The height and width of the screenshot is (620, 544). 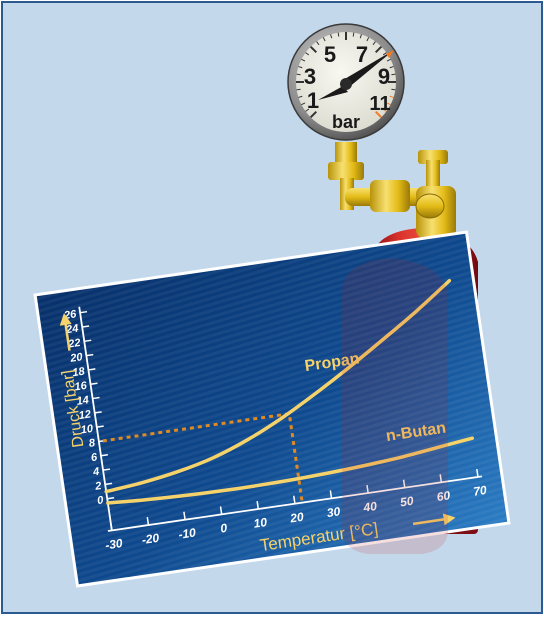 I want to click on gauge-ticks, so click(x=346, y=75).